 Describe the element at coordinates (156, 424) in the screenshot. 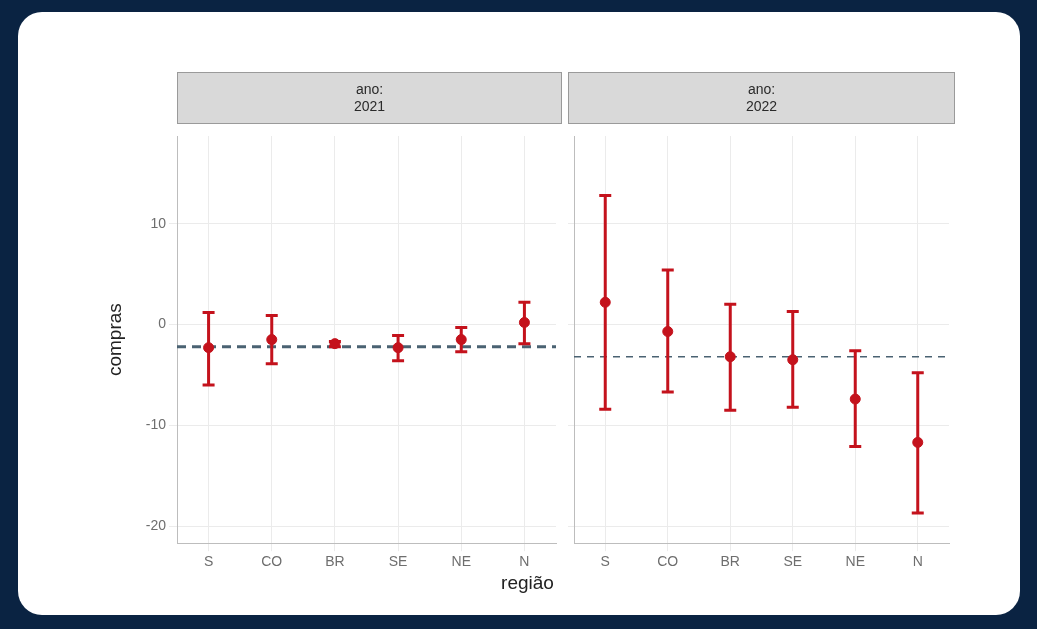

I see `y-tick-label: -10` at that location.